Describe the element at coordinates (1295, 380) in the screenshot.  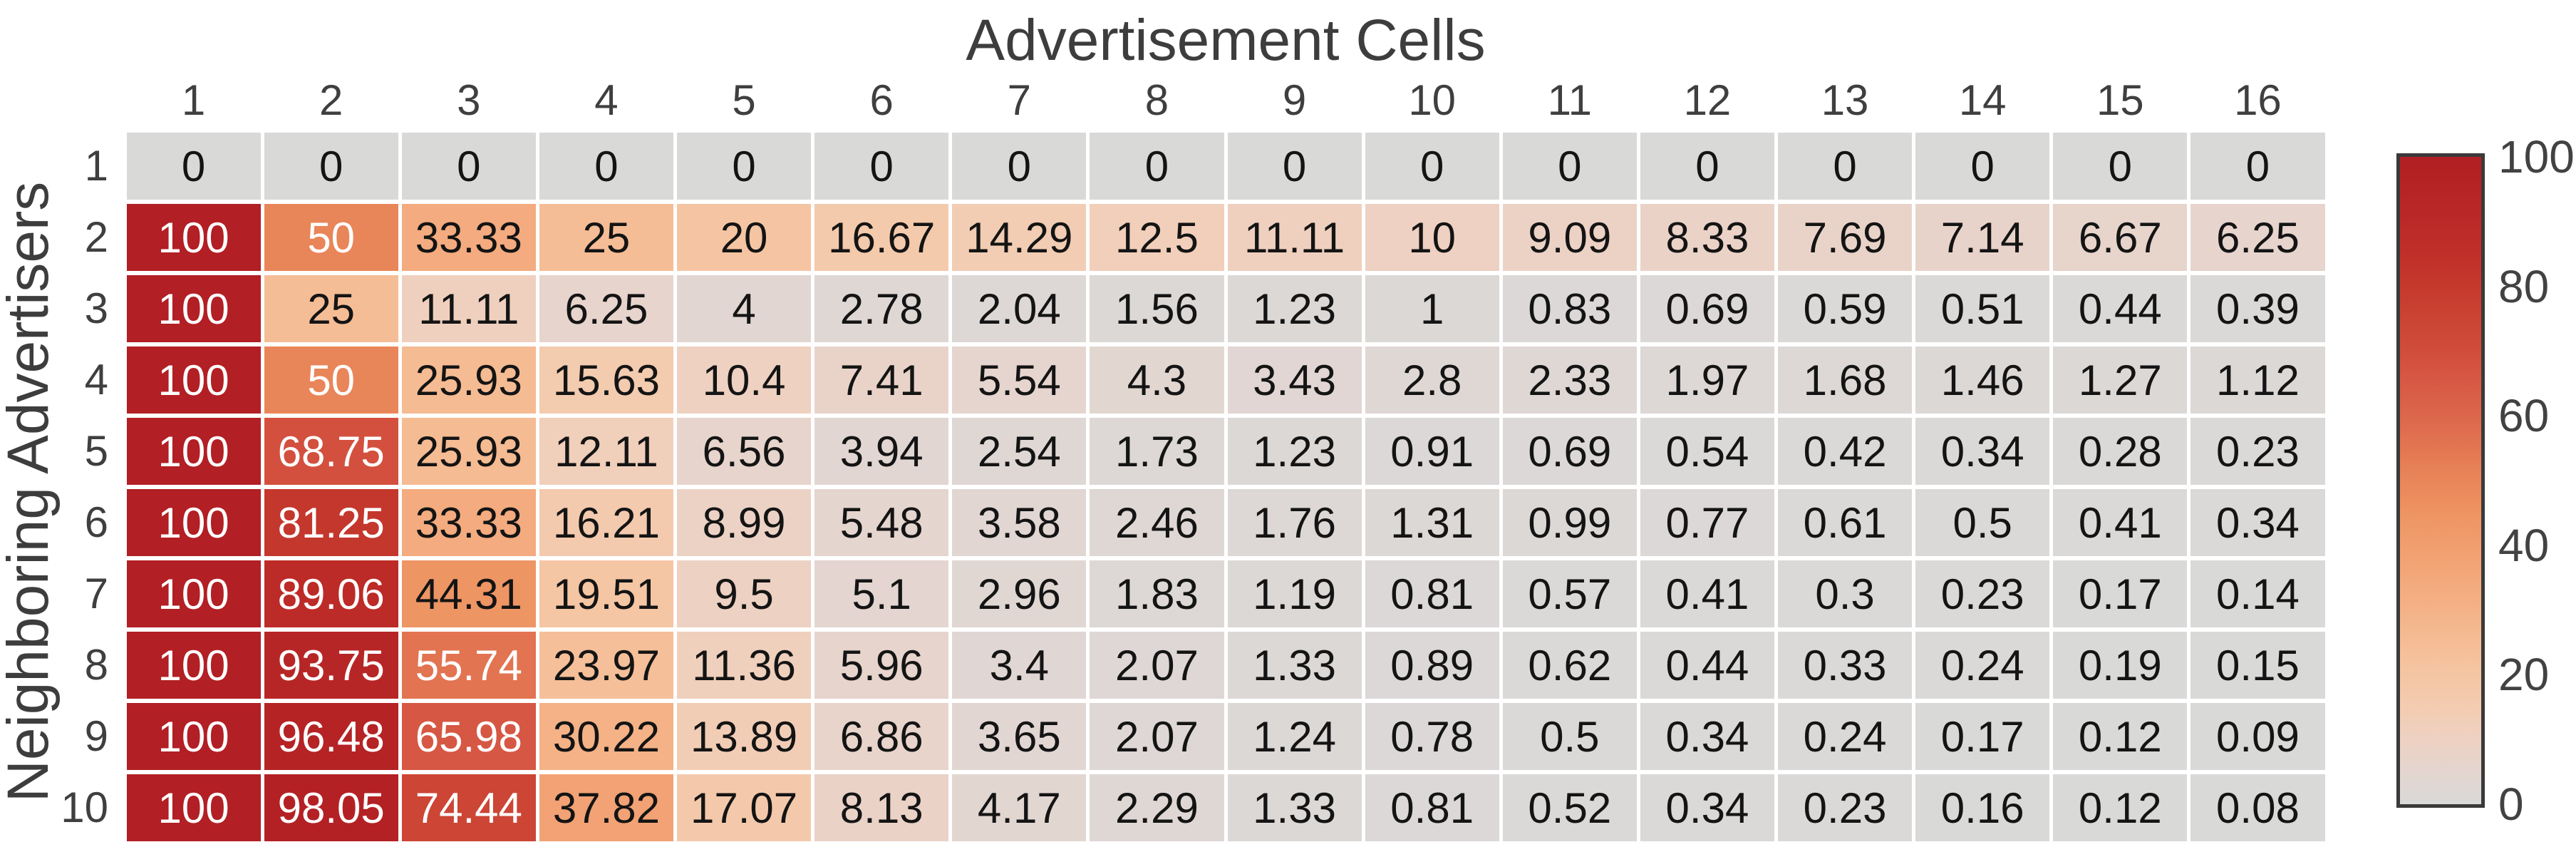
I see `heatmap-cell: 3.43` at that location.